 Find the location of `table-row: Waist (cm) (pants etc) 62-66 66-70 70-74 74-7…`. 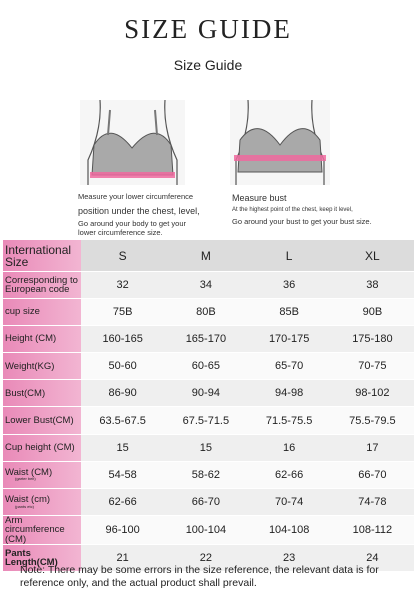

table-row: Waist (cm) (pants etc) 62-66 66-70 70-74 74-7… is located at coordinates (208, 502).